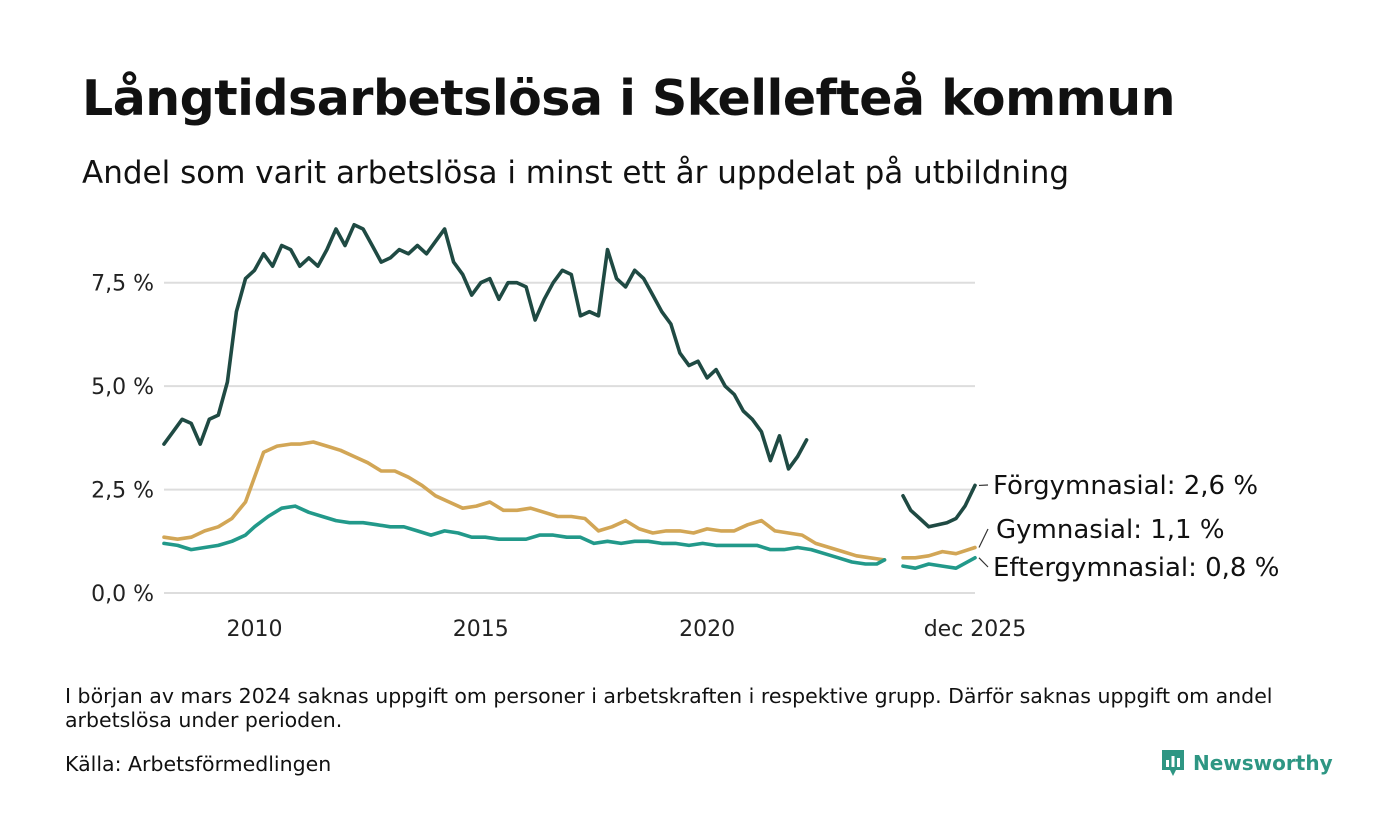 The width and height of the screenshot is (1400, 840). What do you see at coordinates (569, 501) in the screenshot?
I see `series-line-gymnasial` at bounding box center [569, 501].